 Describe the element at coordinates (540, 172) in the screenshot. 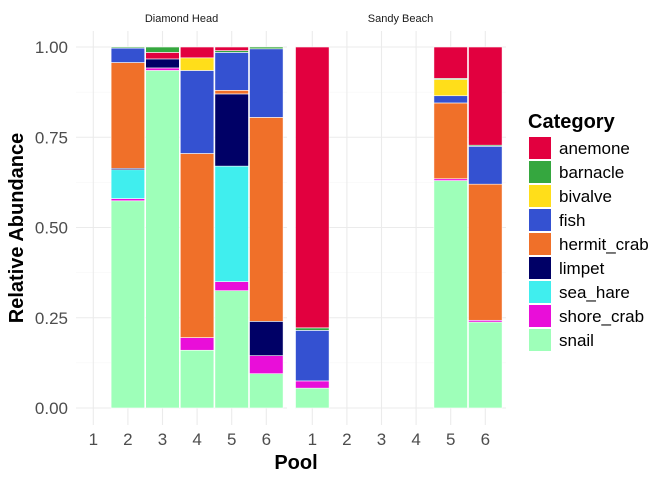

I see `legend-key-barnacle` at that location.